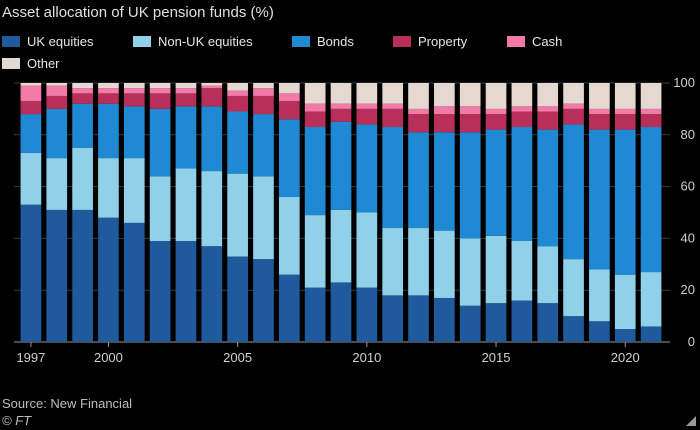  What do you see at coordinates (625, 357) in the screenshot?
I see `x-tick-label: 2020` at bounding box center [625, 357].